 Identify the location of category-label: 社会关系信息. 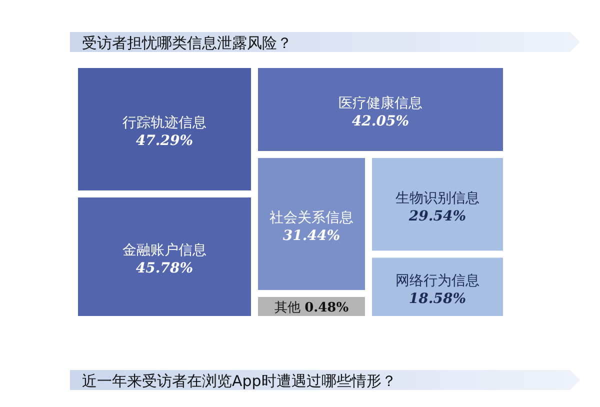
(312, 218).